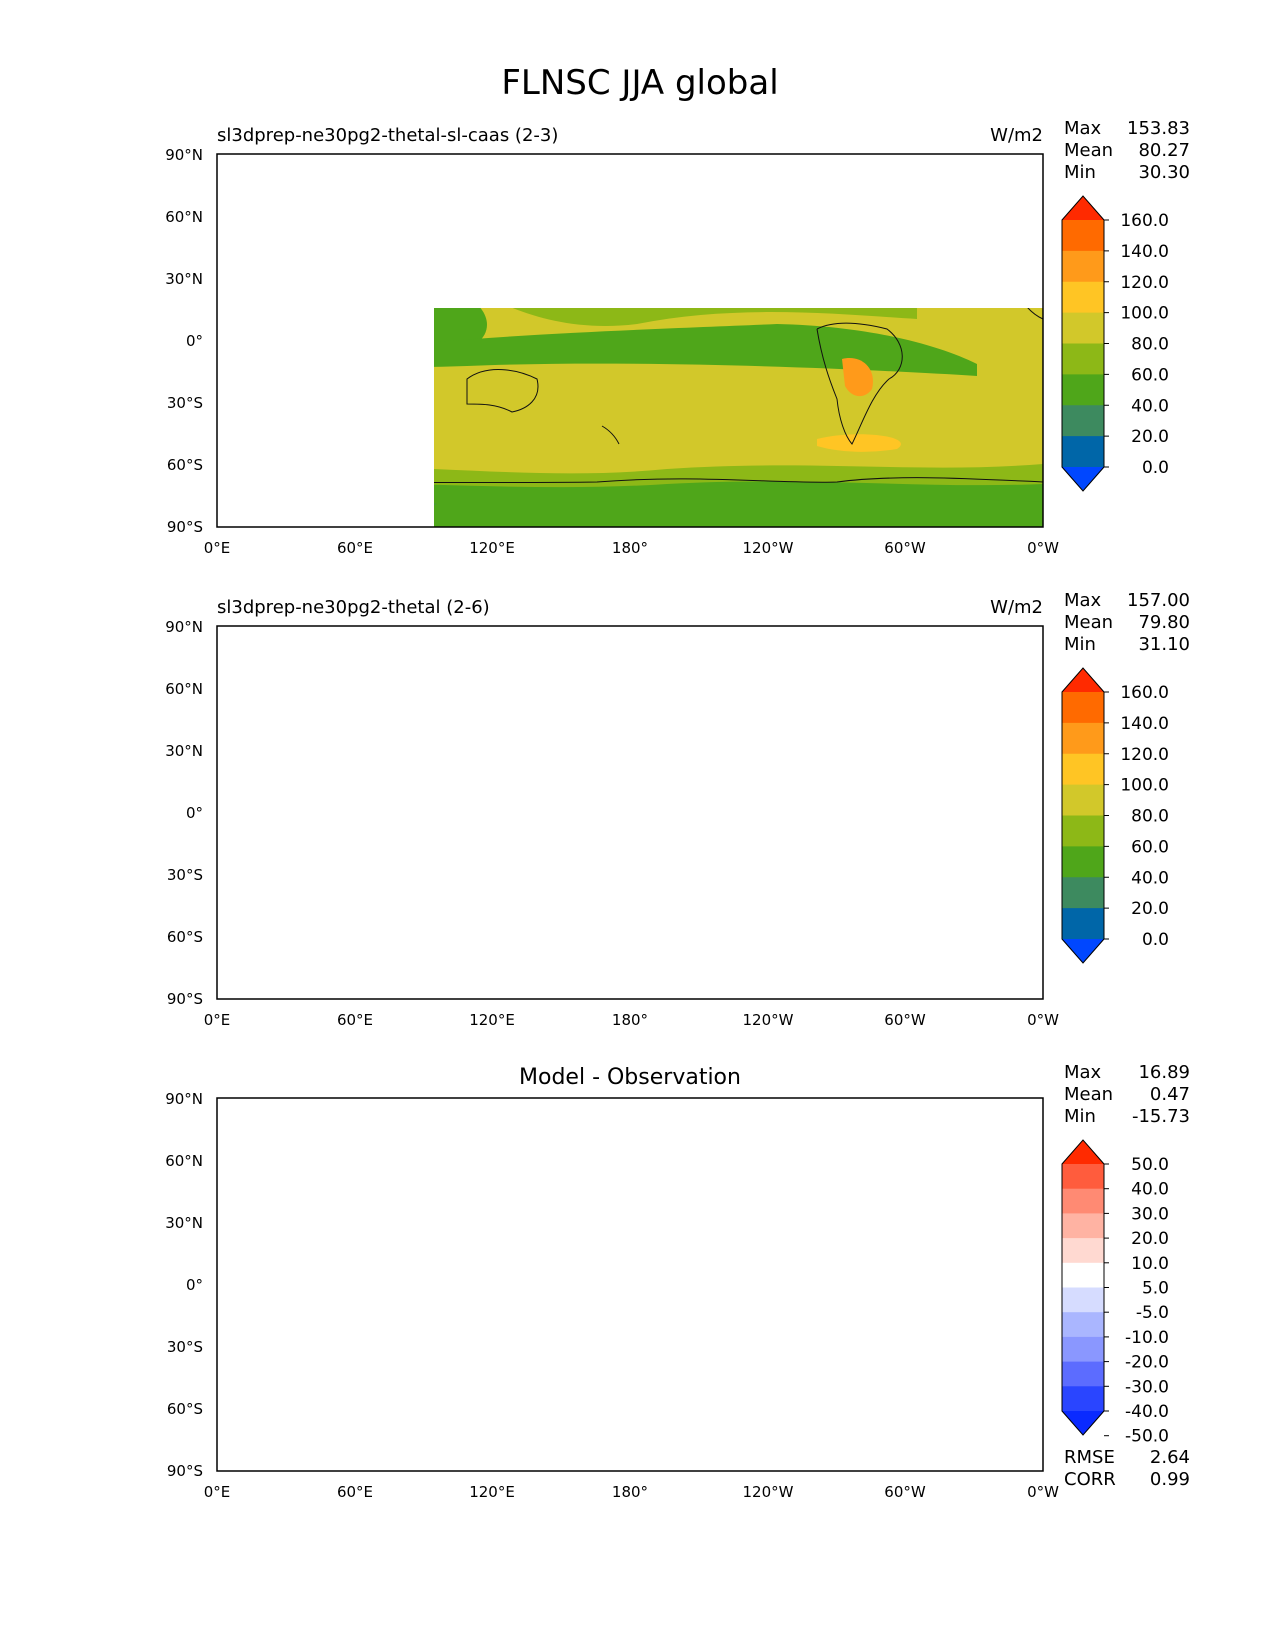  What do you see at coordinates (738, 504) in the screenshot?
I see `antarctic-dark` at bounding box center [738, 504].